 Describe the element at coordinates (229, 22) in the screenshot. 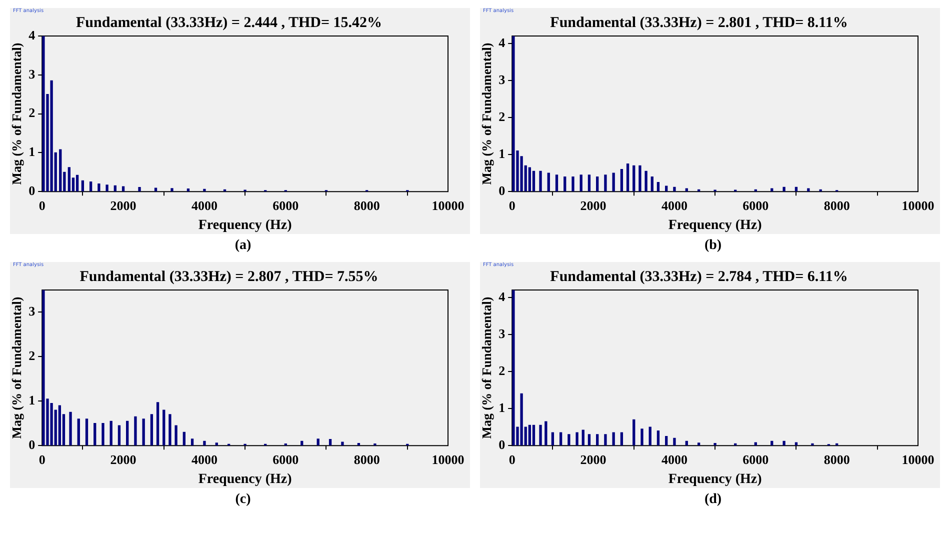

I see `chart-title: Fundamental (33.33Hz) = 2.444 , THD= 15.42%` at that location.